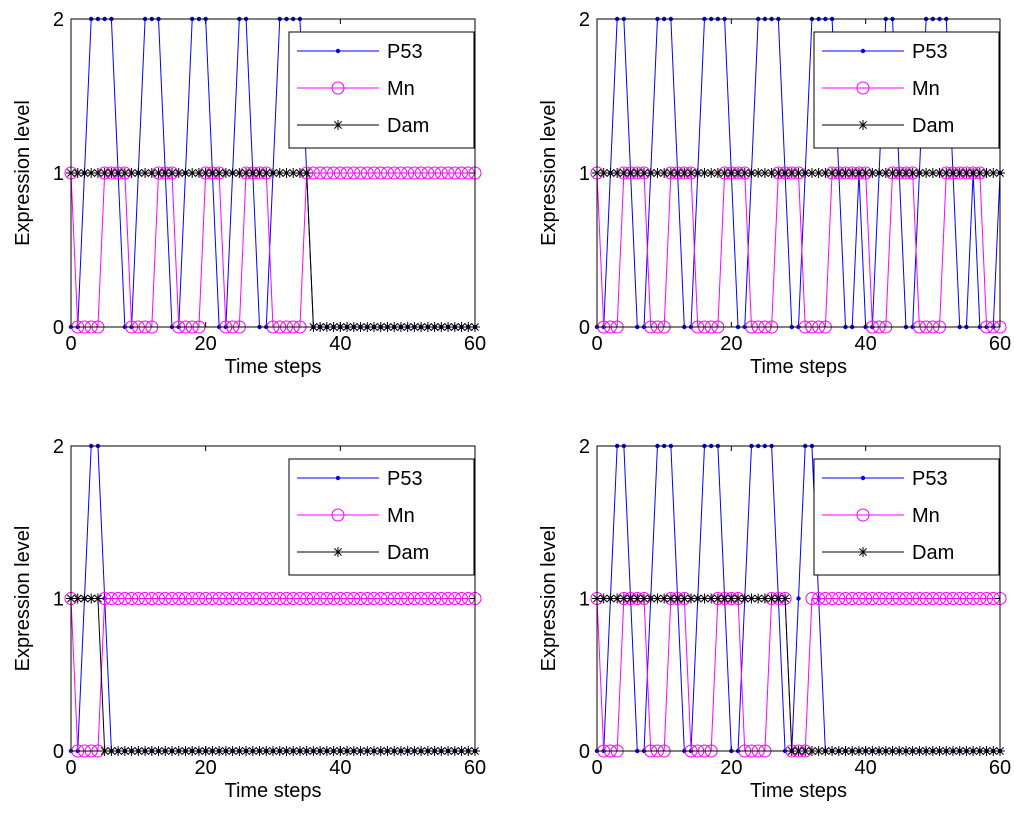 The image size is (1014, 821). I want to click on y-axis-label: Expression level, so click(549, 173).